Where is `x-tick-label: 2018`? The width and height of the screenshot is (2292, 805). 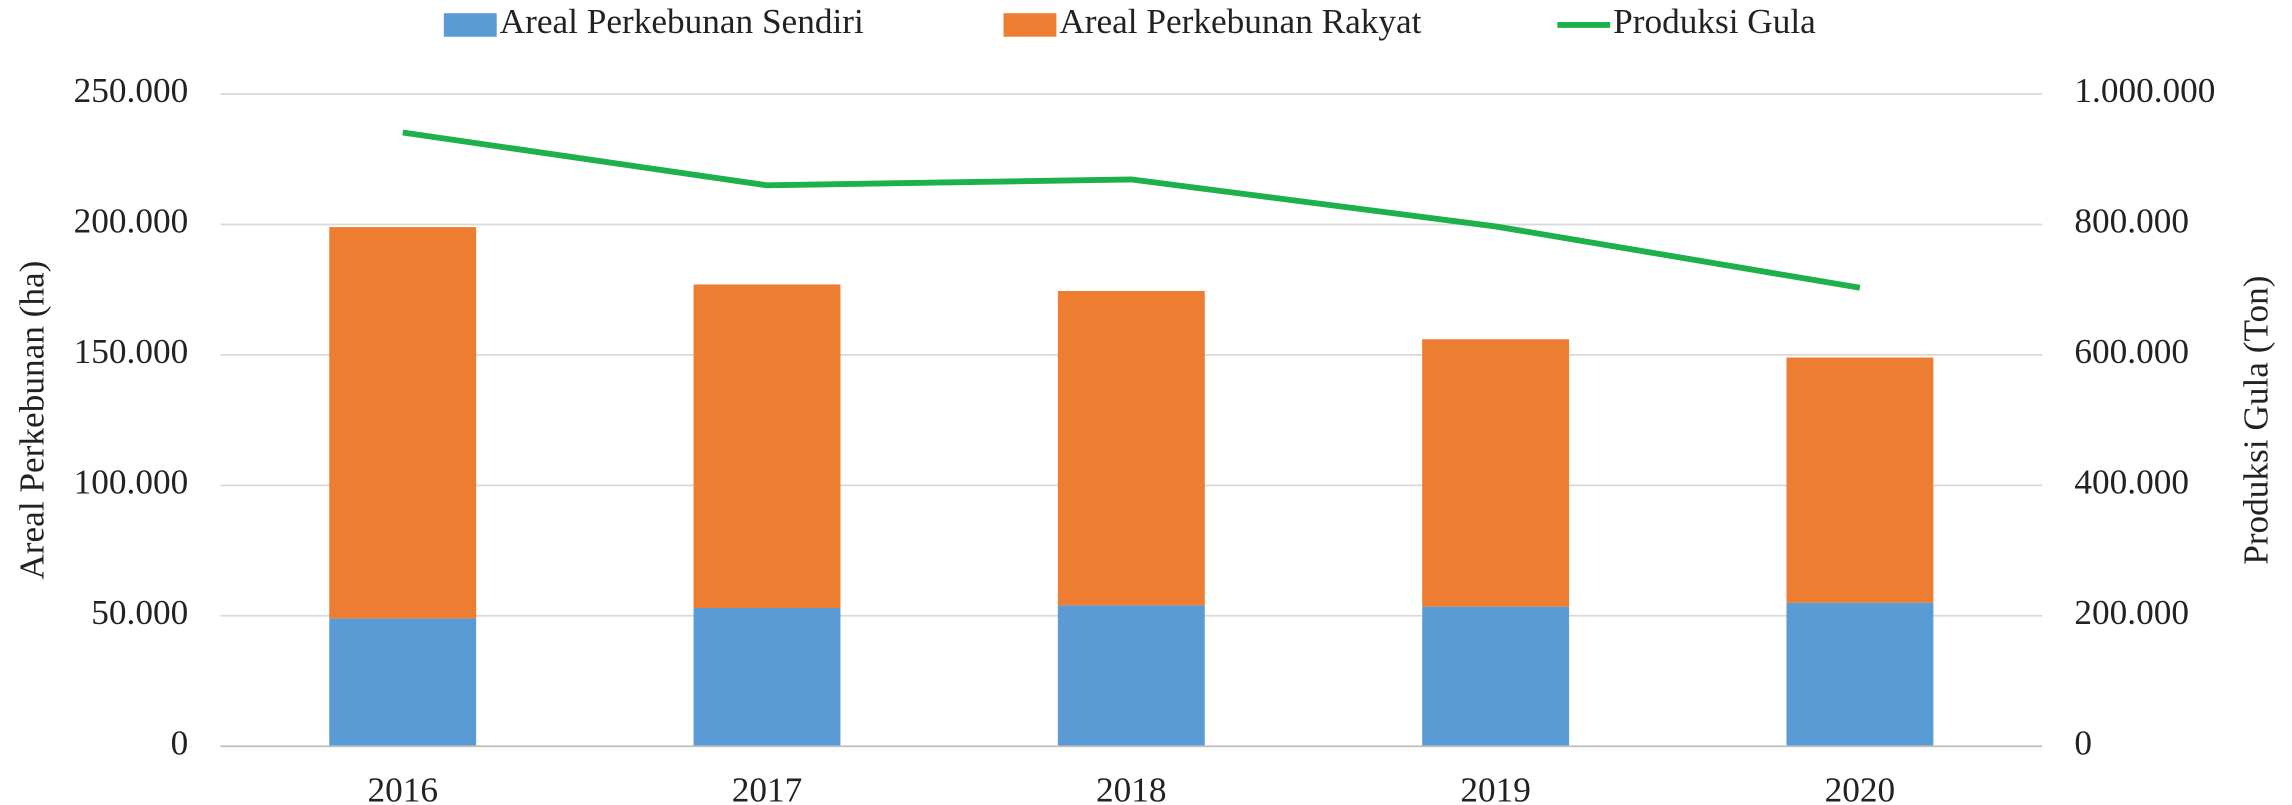 x-tick-label: 2018 is located at coordinates (1131, 787).